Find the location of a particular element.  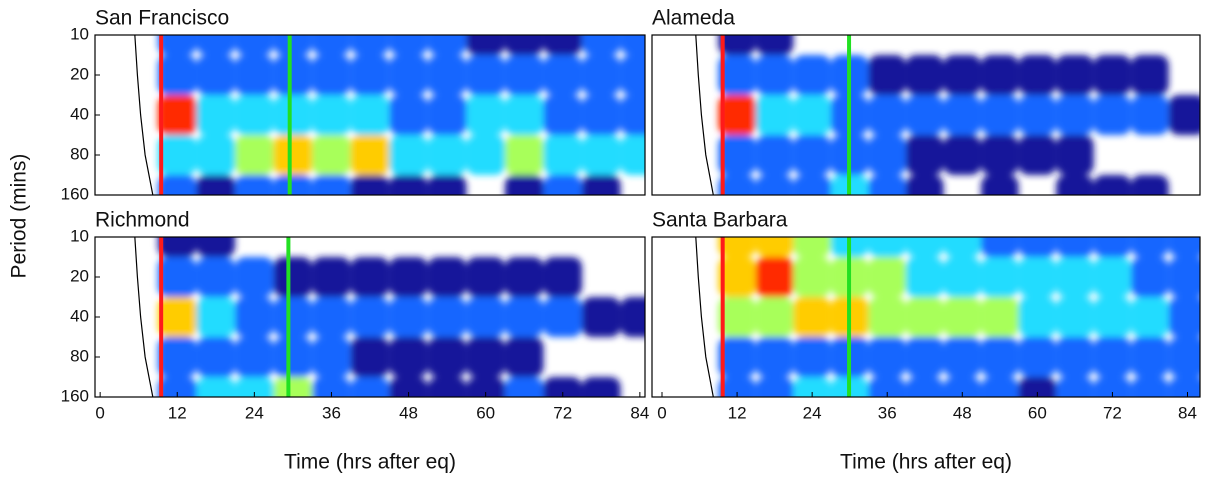

x-tick-label: 48 is located at coordinates (962, 412).